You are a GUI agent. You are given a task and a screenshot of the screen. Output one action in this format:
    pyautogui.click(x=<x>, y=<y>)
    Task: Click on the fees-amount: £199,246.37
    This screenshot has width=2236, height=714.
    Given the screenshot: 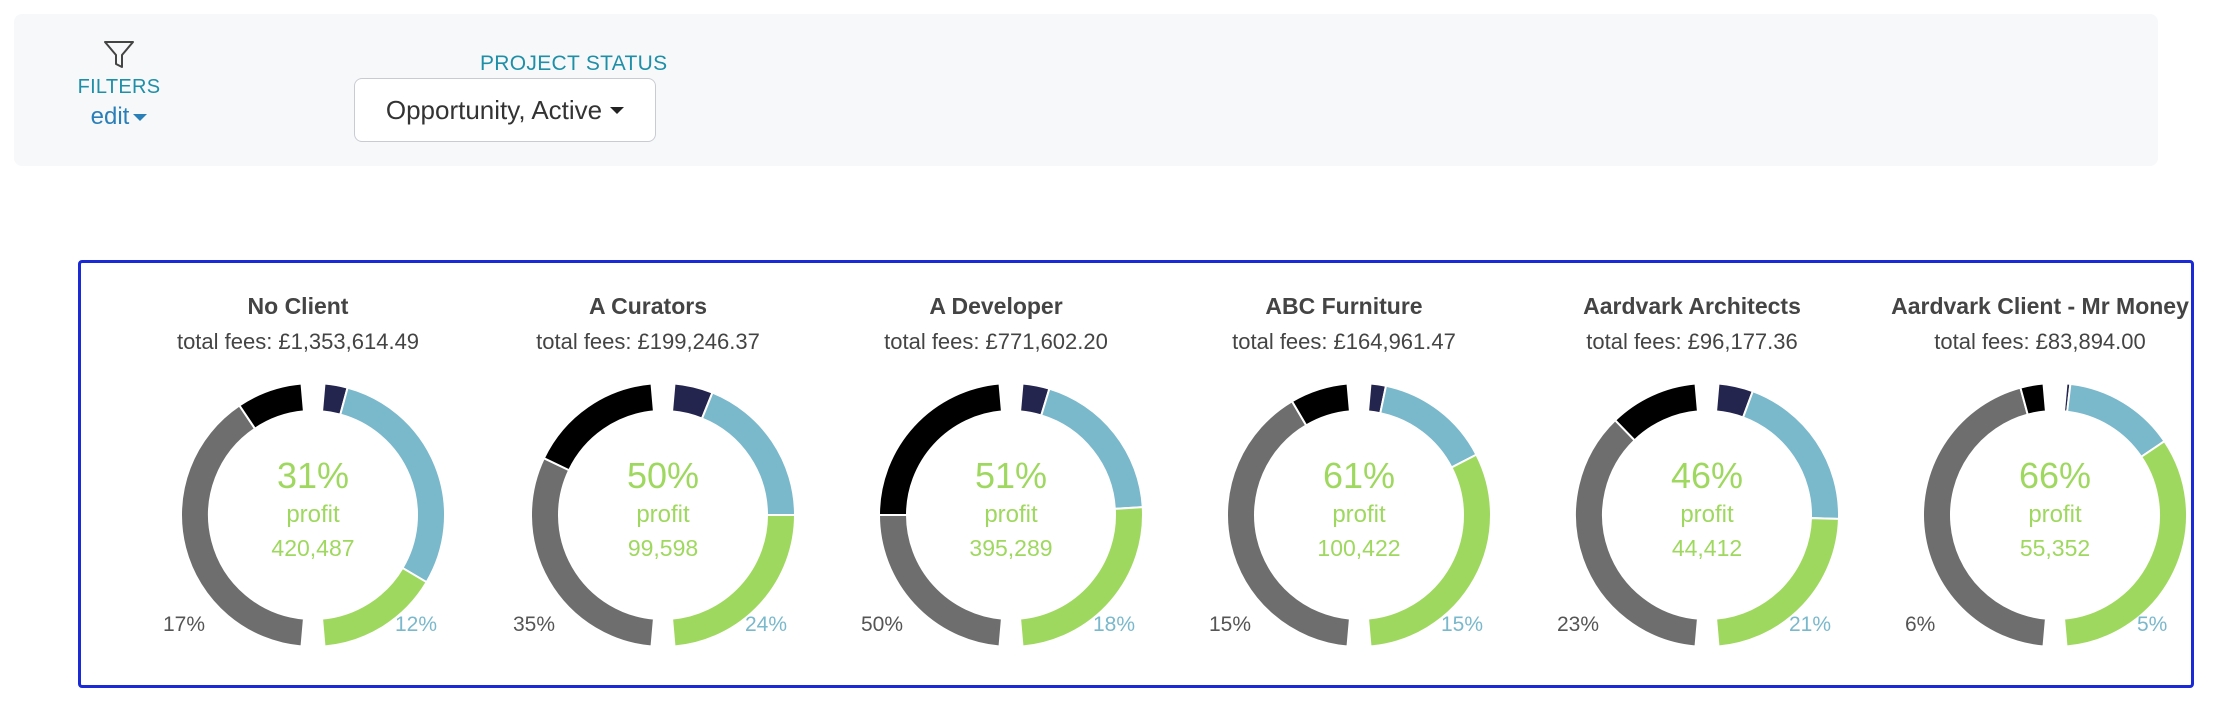 What is the action you would take?
    pyautogui.click(x=698, y=341)
    